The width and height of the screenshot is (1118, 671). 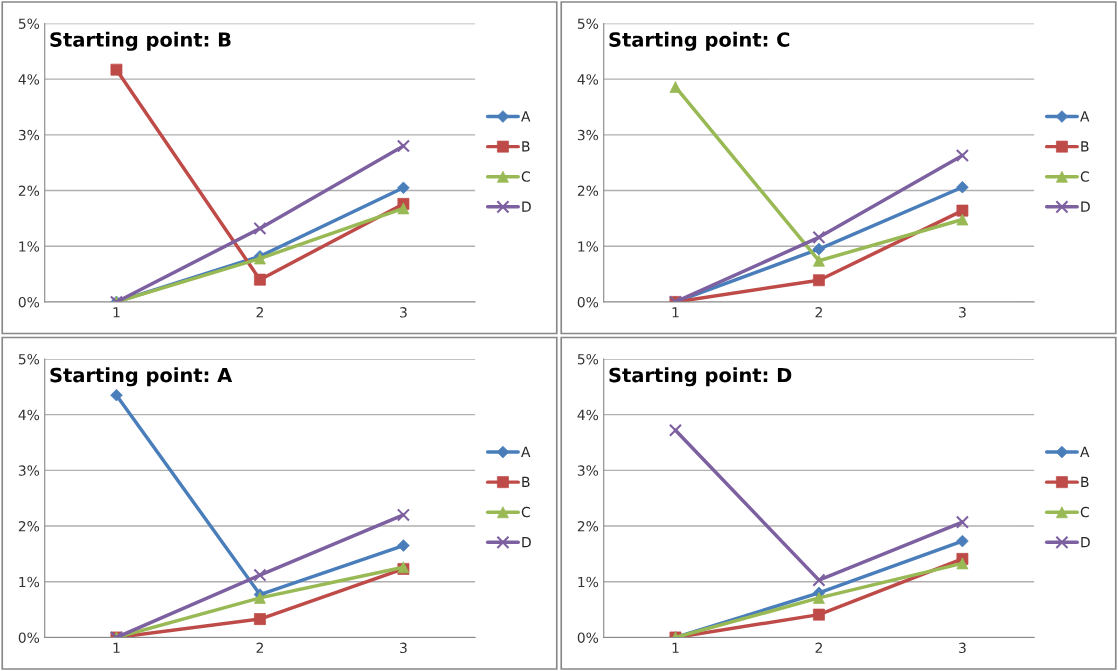 What do you see at coordinates (699, 41) in the screenshot?
I see `chart-title: Starting point: C` at bounding box center [699, 41].